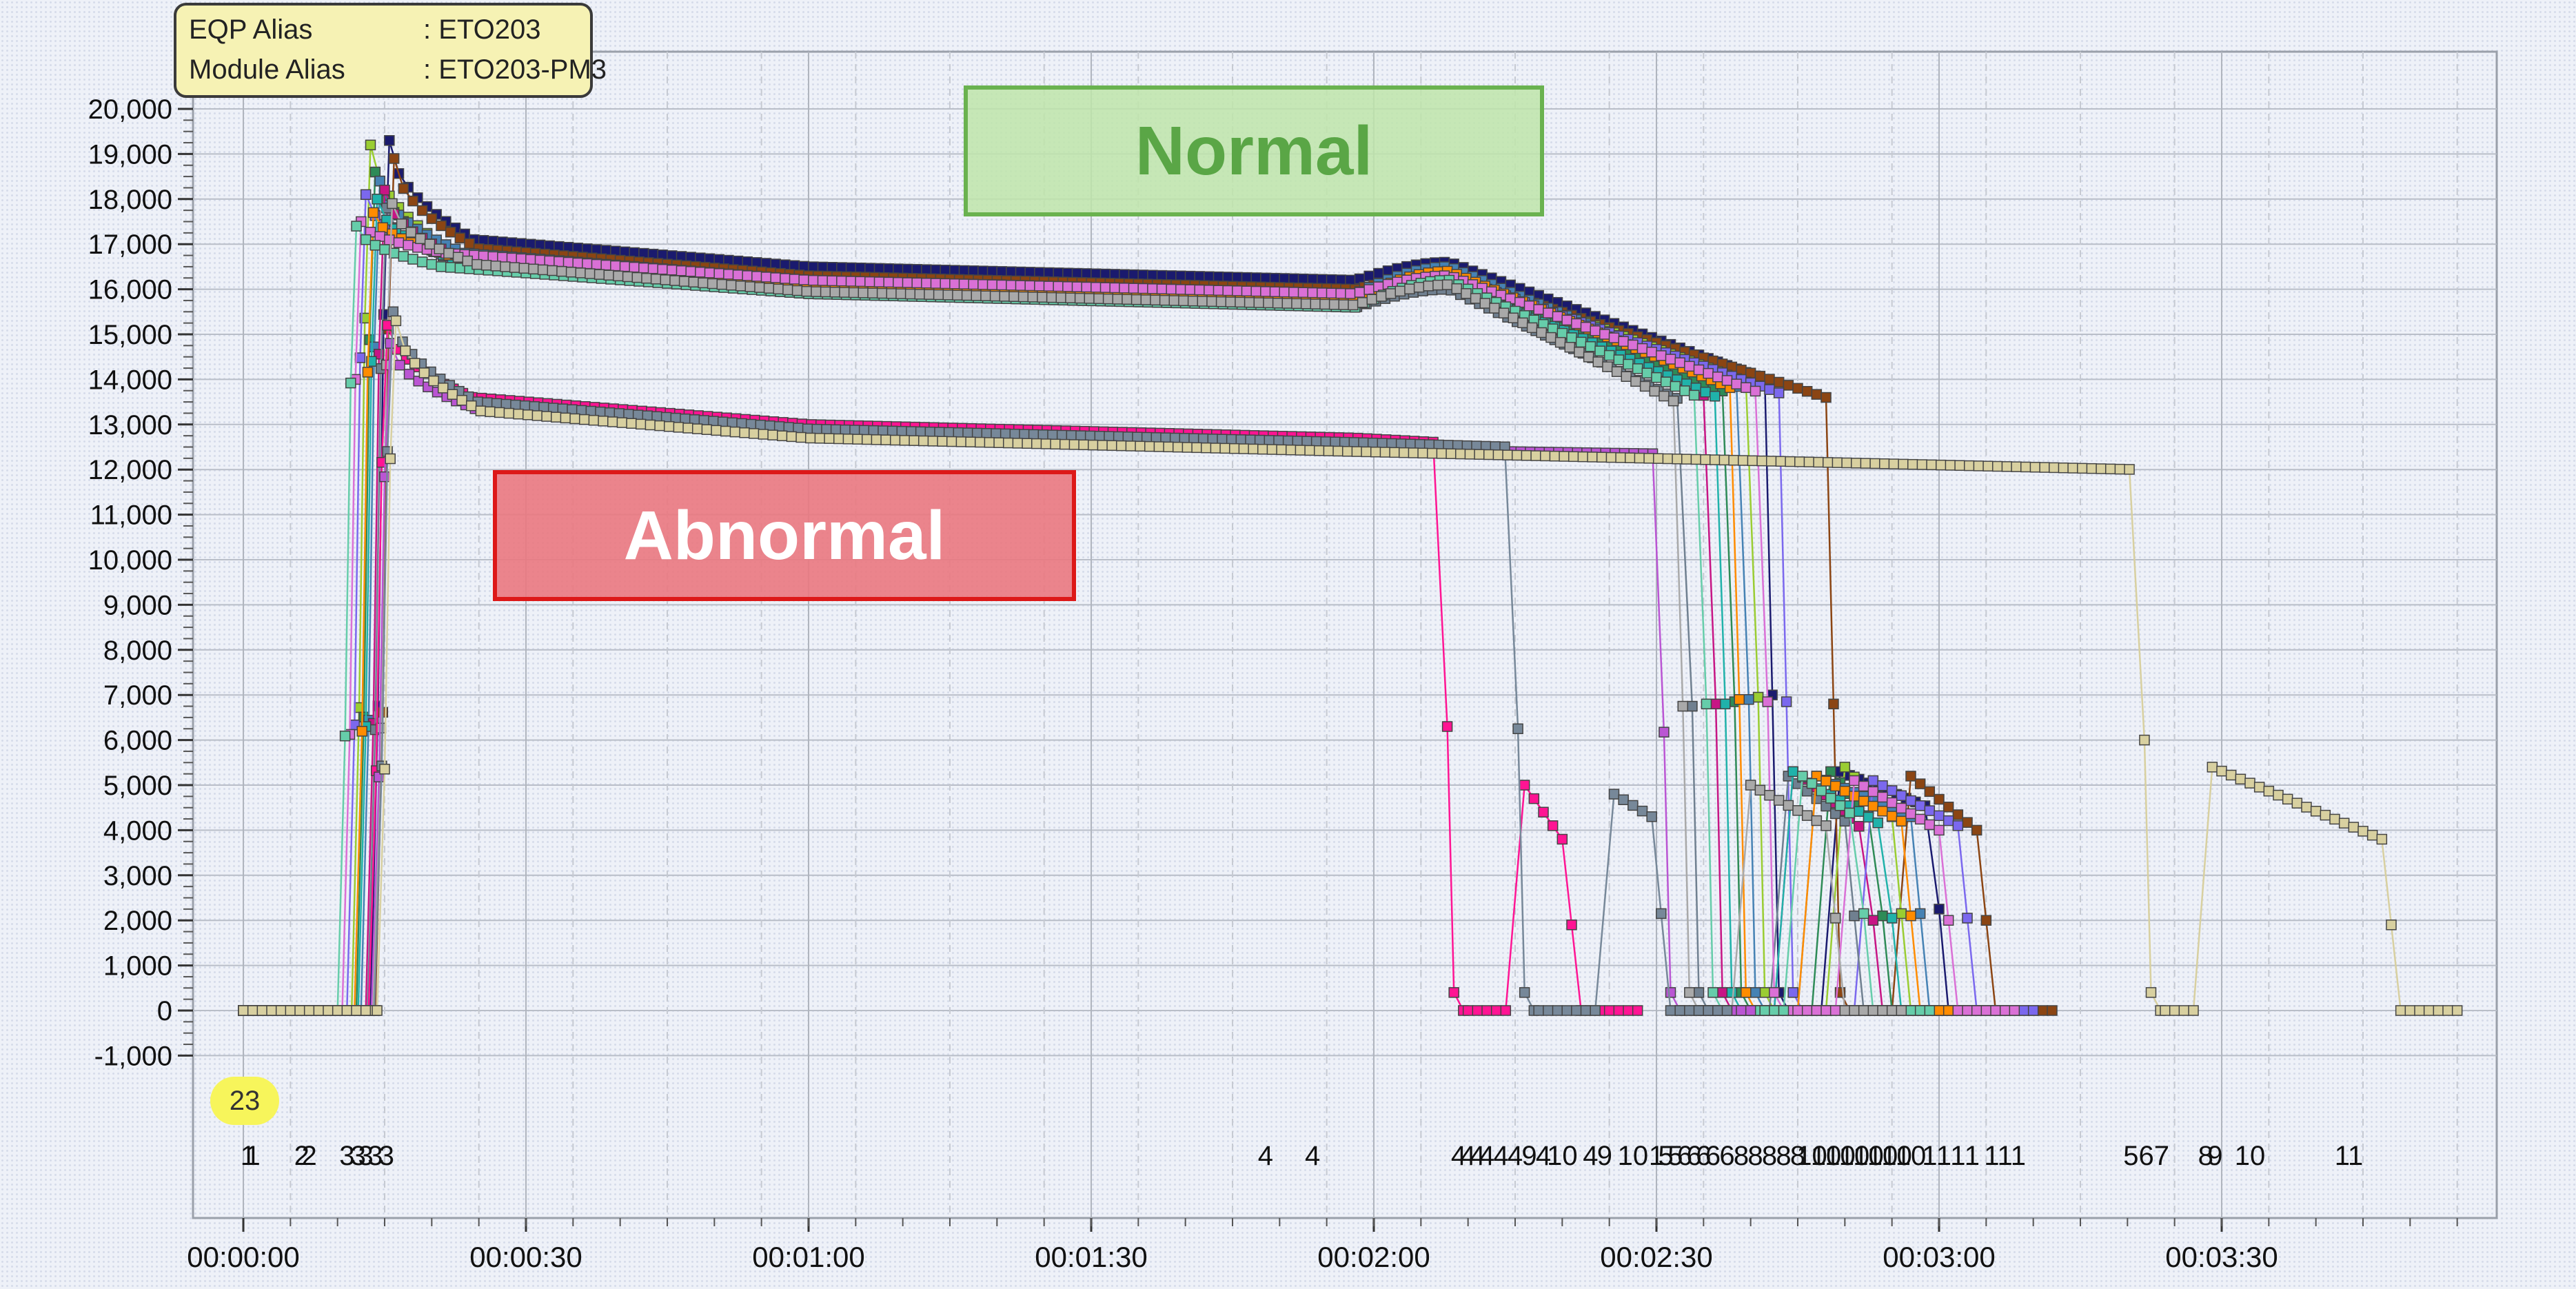 The height and width of the screenshot is (1289, 2576). I want to click on event-label: 1, so click(1972, 1156).